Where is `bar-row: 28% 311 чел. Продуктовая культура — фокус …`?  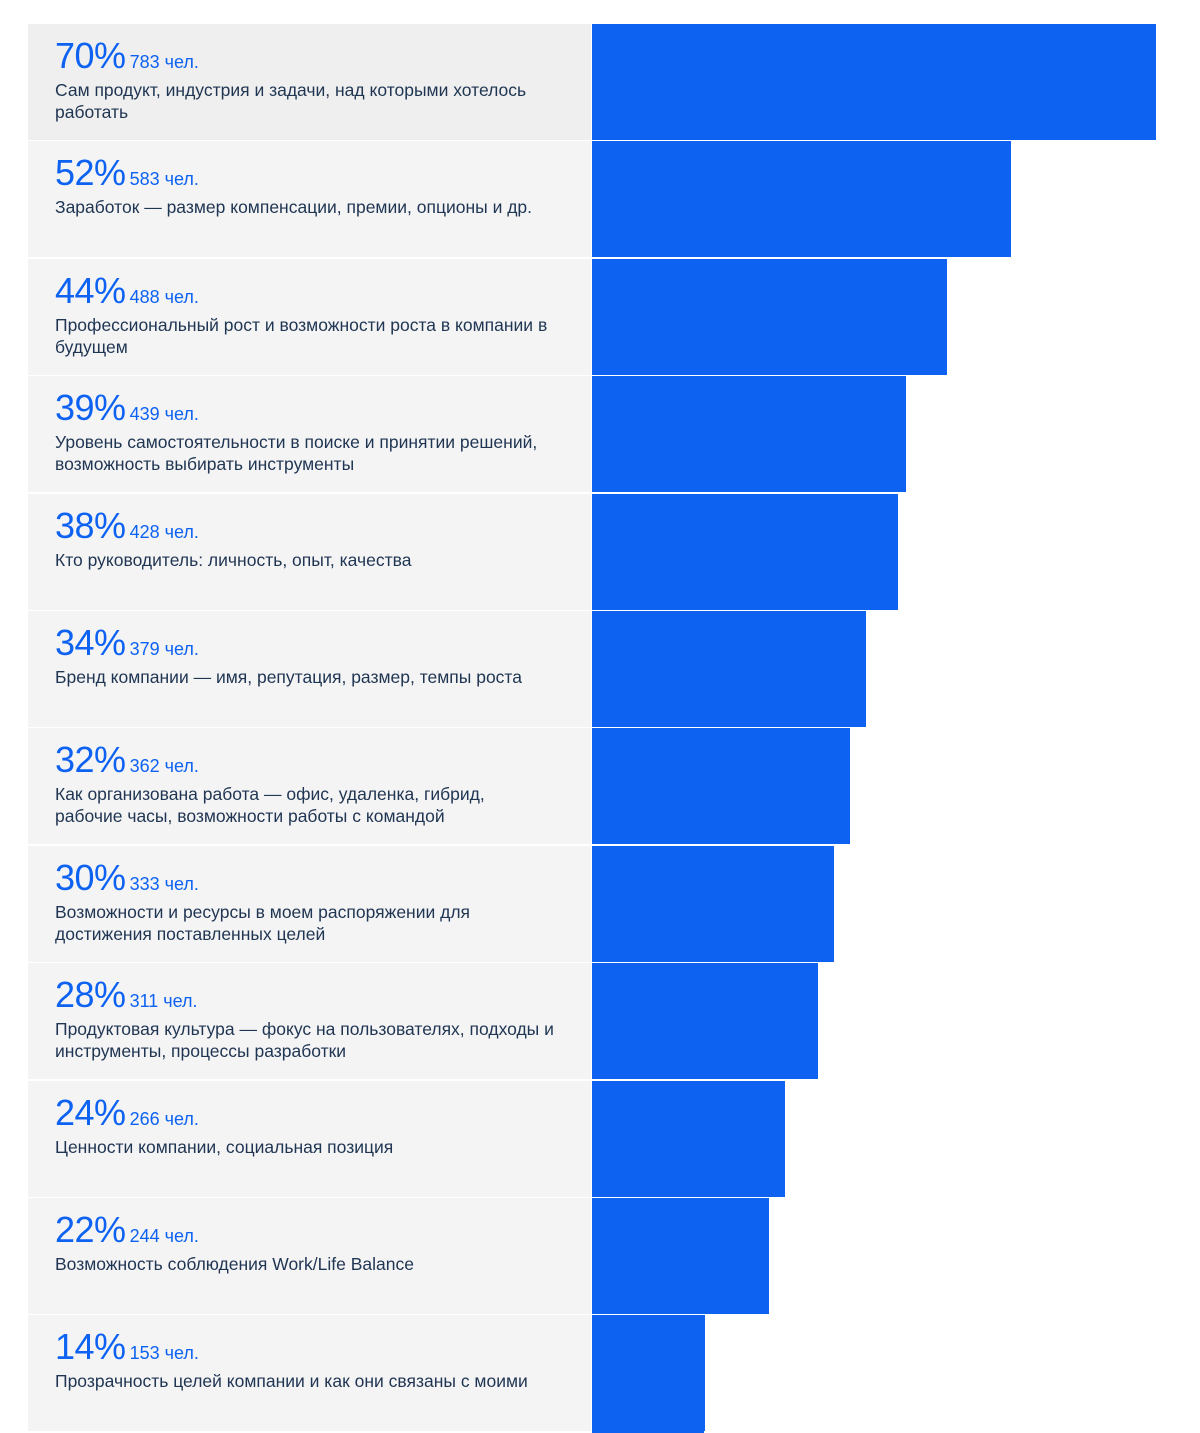 bar-row: 28% 311 чел. Продуктовая культура — фокус … is located at coordinates (606, 1021).